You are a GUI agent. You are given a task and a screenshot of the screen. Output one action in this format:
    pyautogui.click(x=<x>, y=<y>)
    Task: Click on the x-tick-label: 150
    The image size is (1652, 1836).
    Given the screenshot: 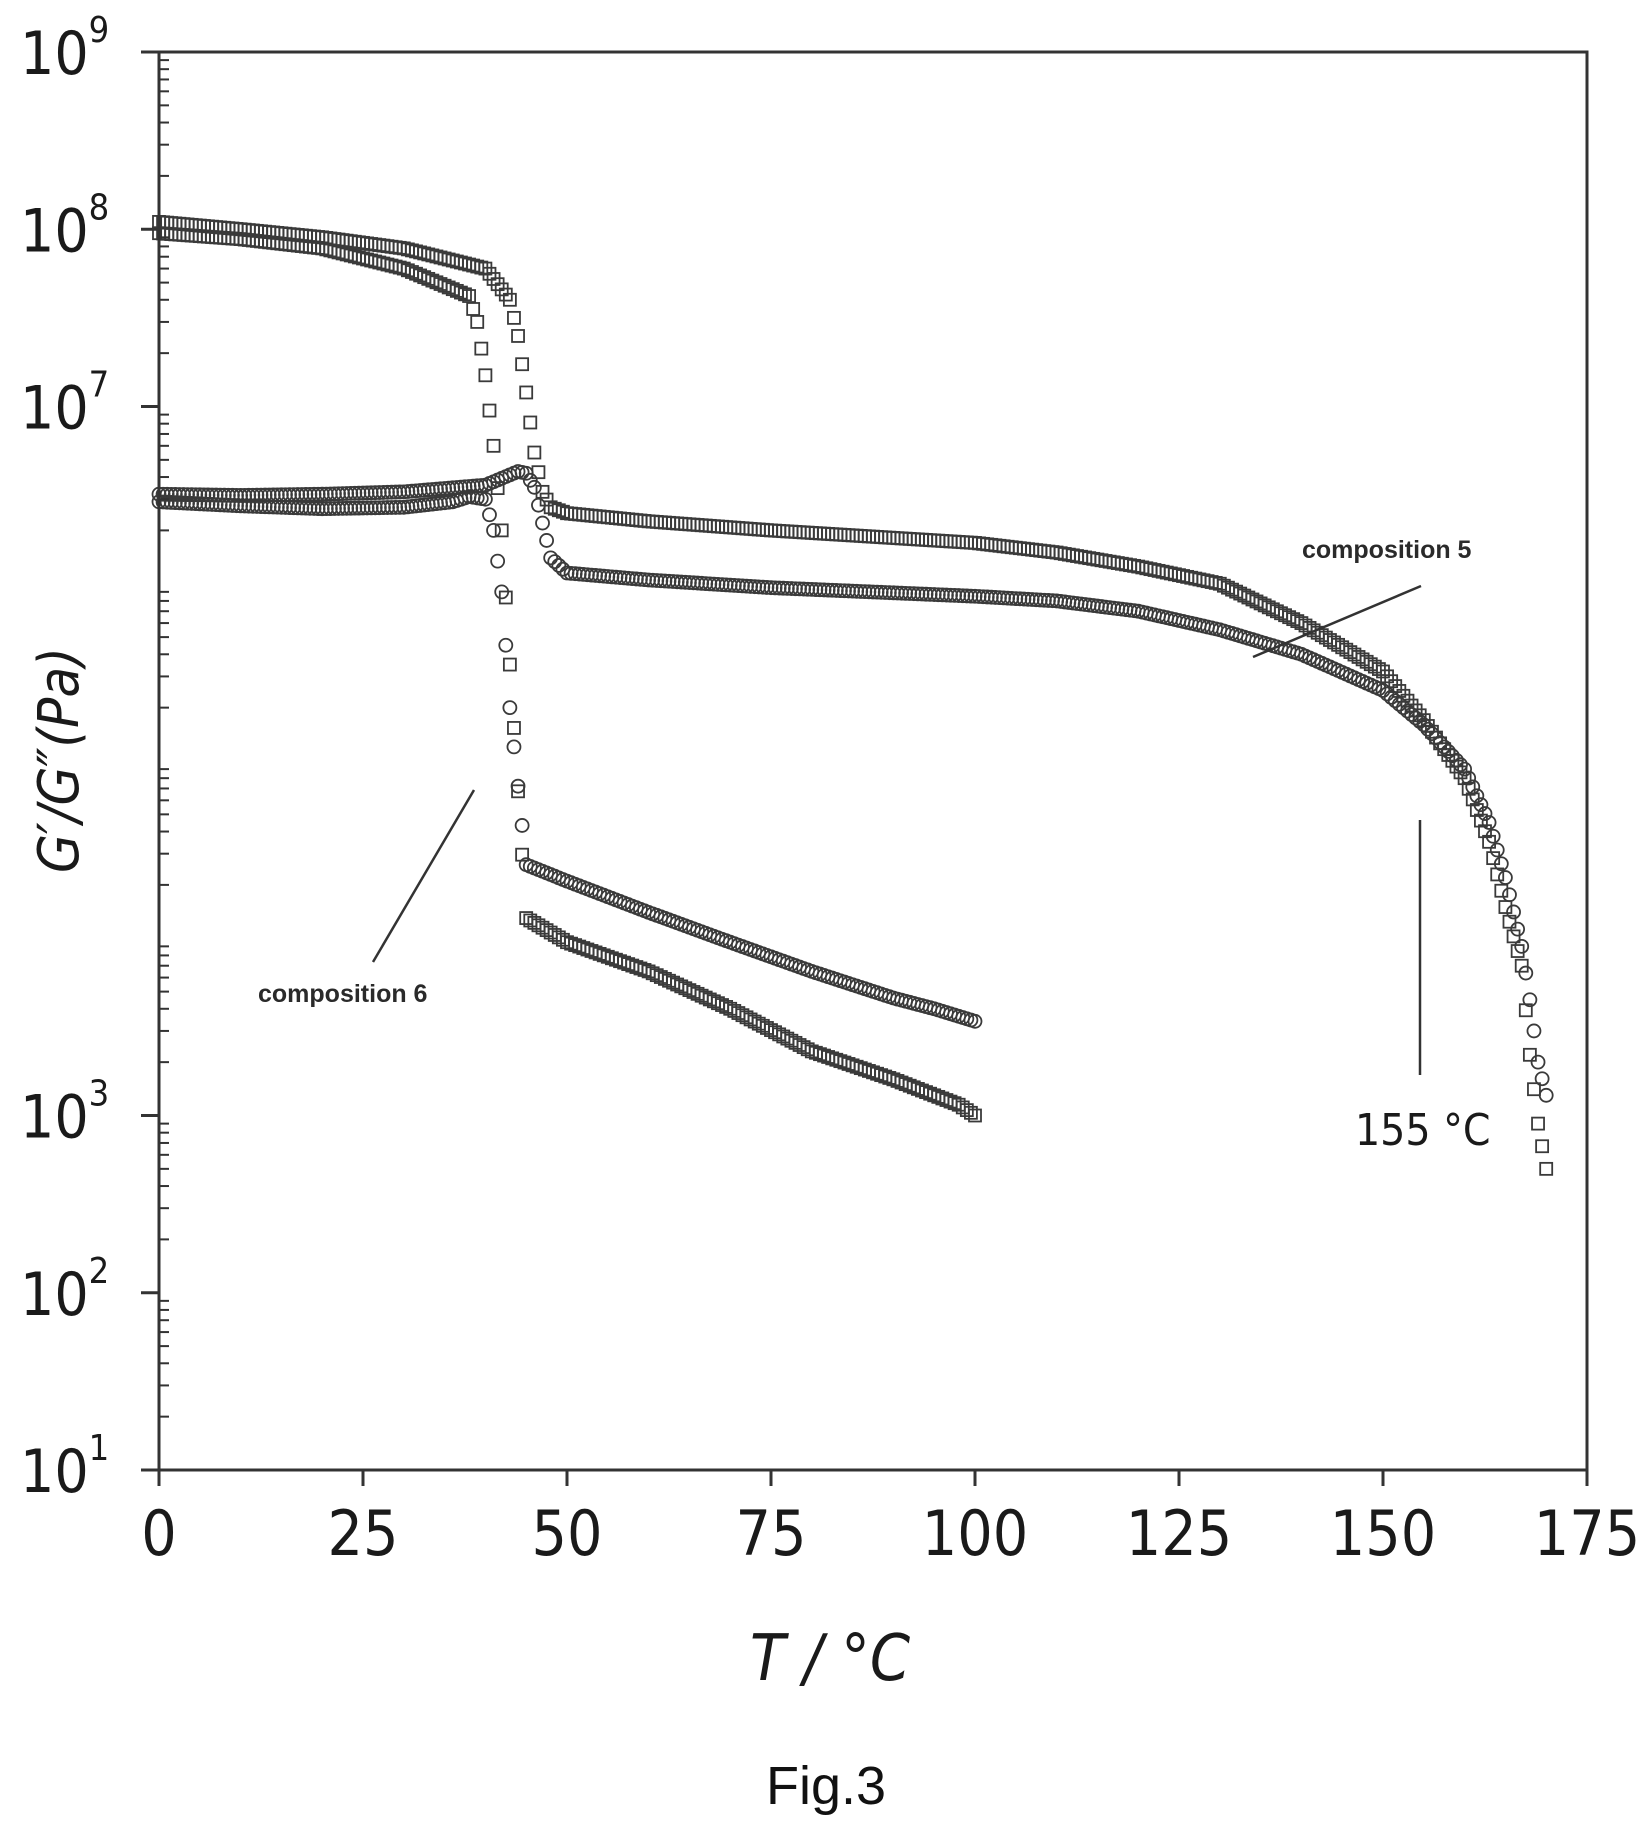 What is the action you would take?
    pyautogui.click(x=1383, y=1533)
    